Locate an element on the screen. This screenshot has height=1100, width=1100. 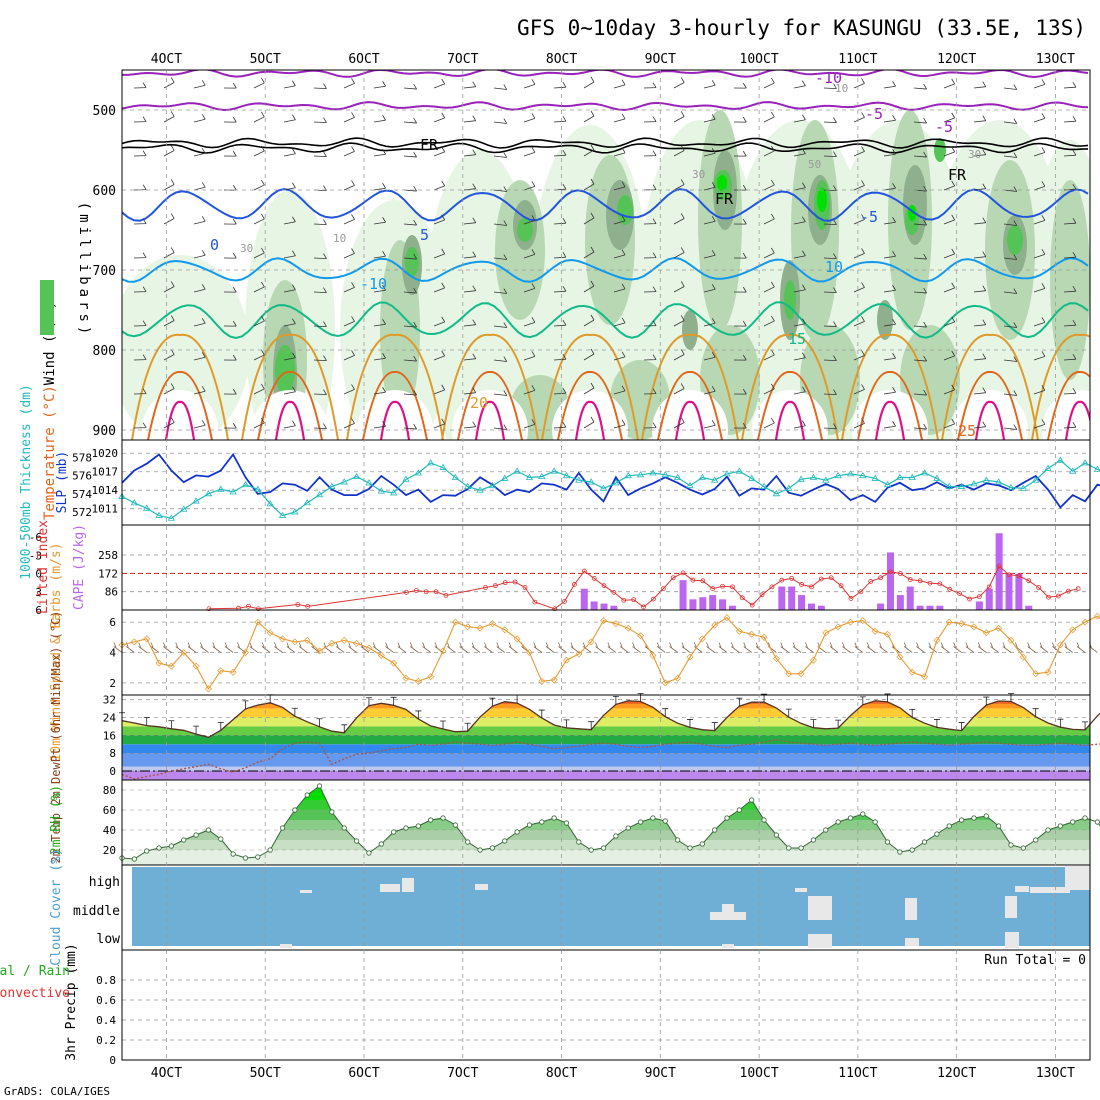
cape-tick-label: 86 is located at coordinates (111, 592).